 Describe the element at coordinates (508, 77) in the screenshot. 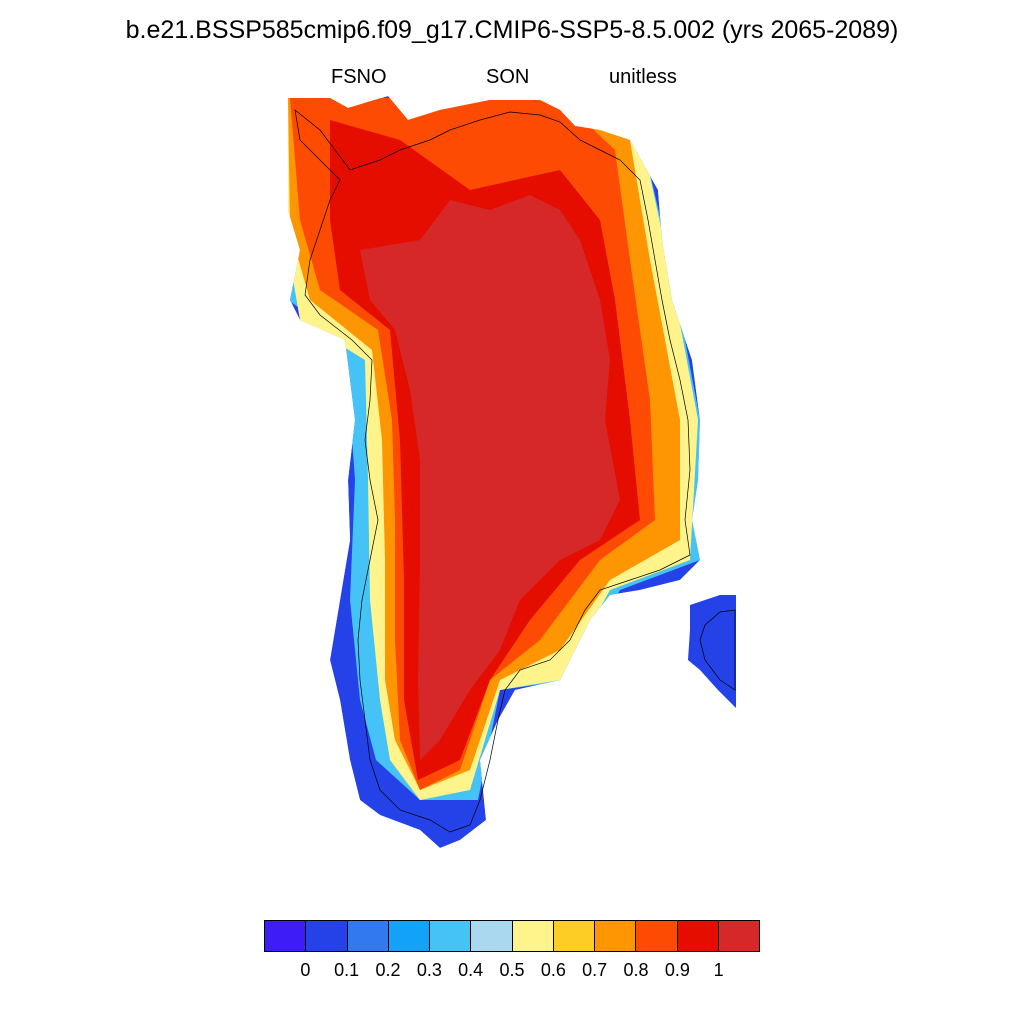

I see `season-label: SON` at that location.